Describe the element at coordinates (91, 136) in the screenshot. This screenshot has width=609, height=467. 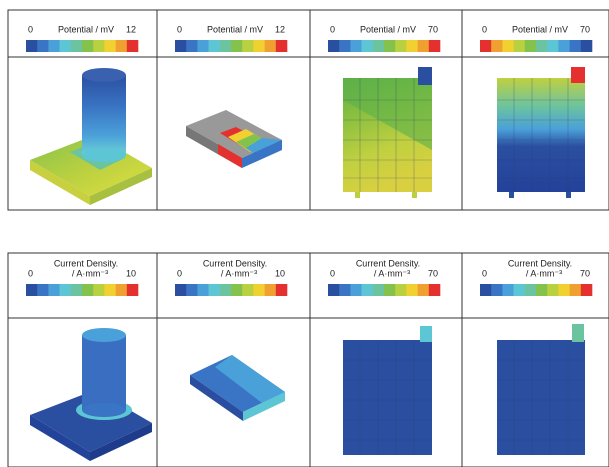
I see `render-cathode-potential` at that location.